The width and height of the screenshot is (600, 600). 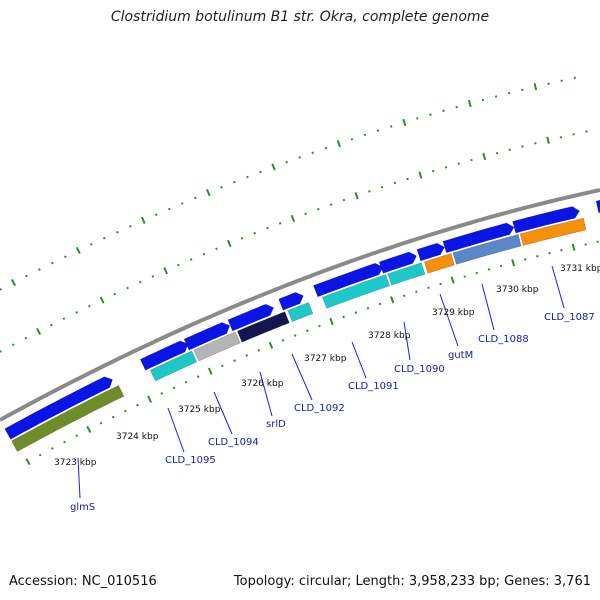 I want to click on gene-label-CLD_1092: CLD_1092, so click(x=319, y=408).